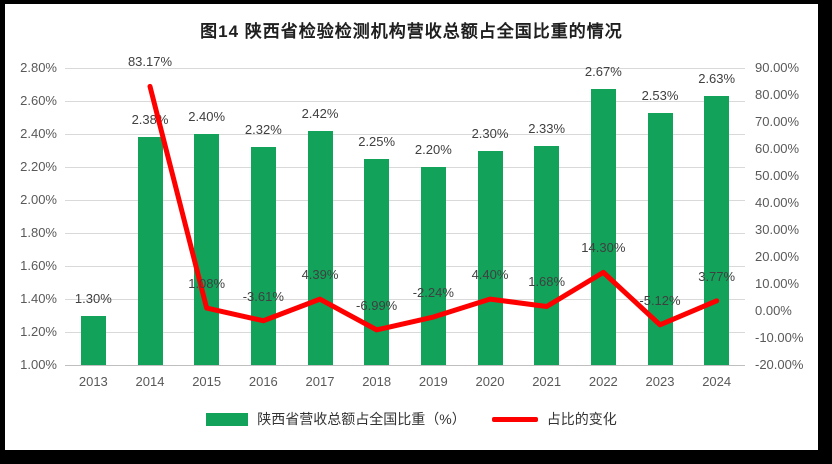 The width and height of the screenshot is (832, 464). I want to click on left-axis-tick: 1.40%, so click(38, 298).